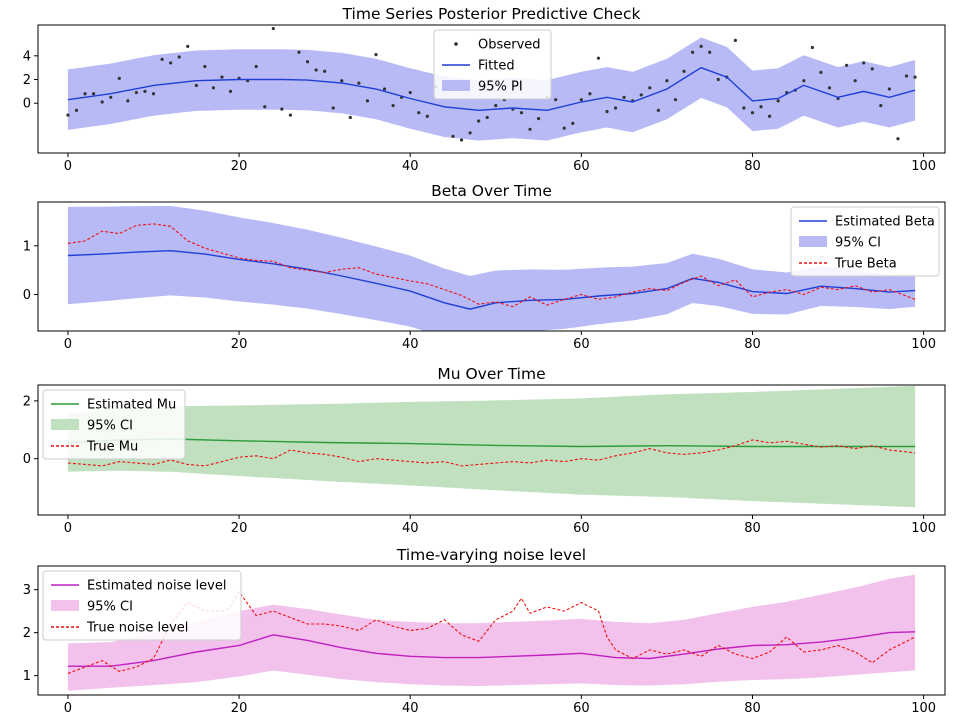 This screenshot has height=720, width=969. What do you see at coordinates (500, 87) in the screenshot?
I see `legend-entry-label: 95% PI` at bounding box center [500, 87].